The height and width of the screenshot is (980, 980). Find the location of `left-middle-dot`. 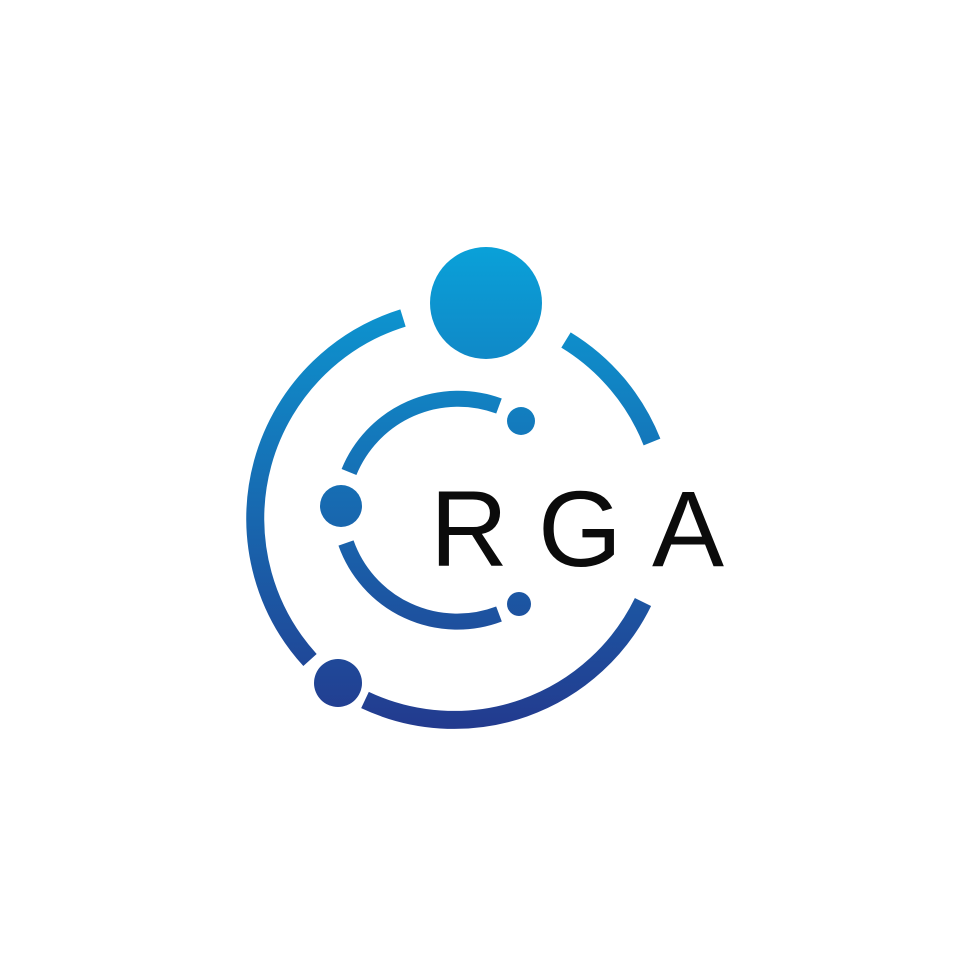

left-middle-dot is located at coordinates (341, 506).